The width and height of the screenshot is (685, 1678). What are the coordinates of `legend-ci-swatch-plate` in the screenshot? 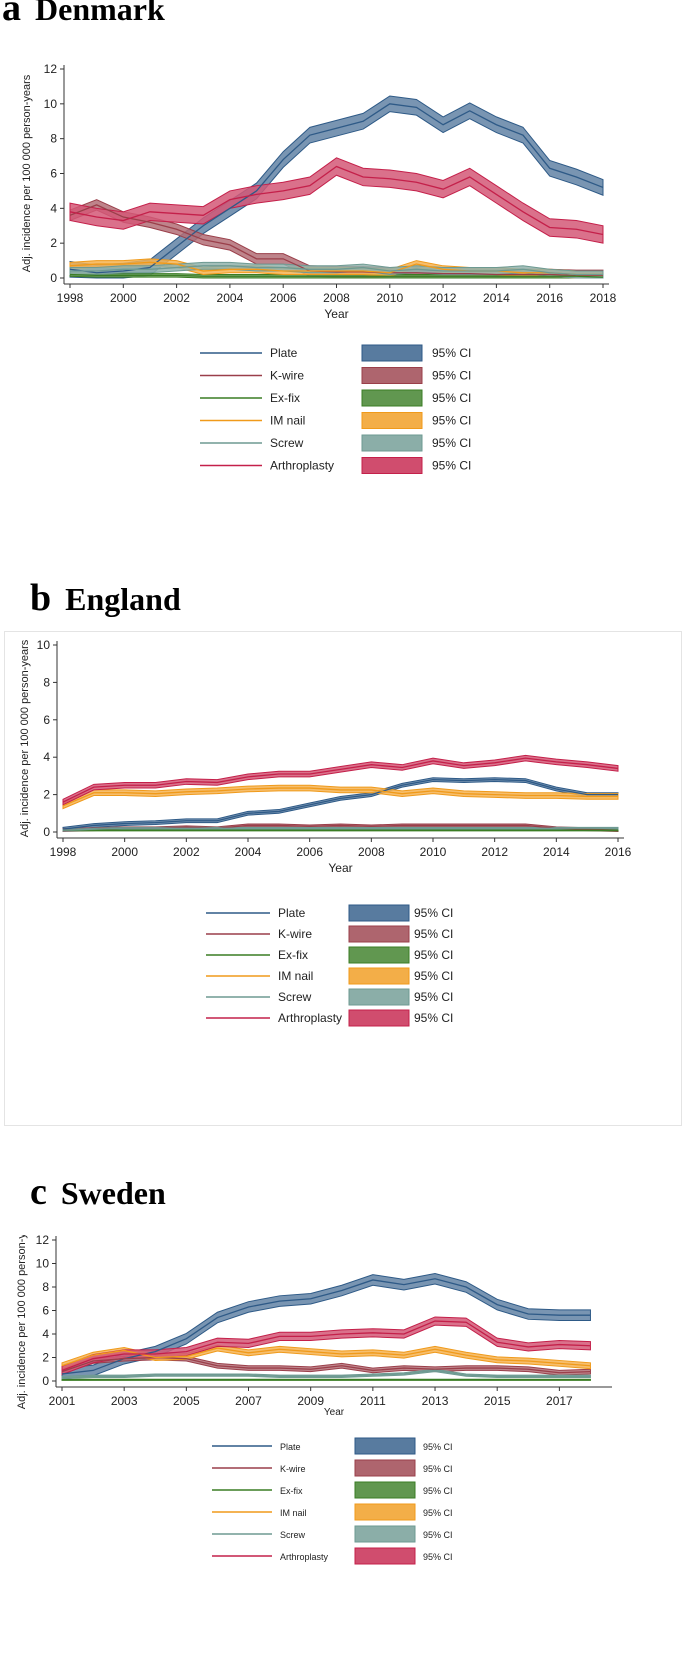 It's located at (392, 353).